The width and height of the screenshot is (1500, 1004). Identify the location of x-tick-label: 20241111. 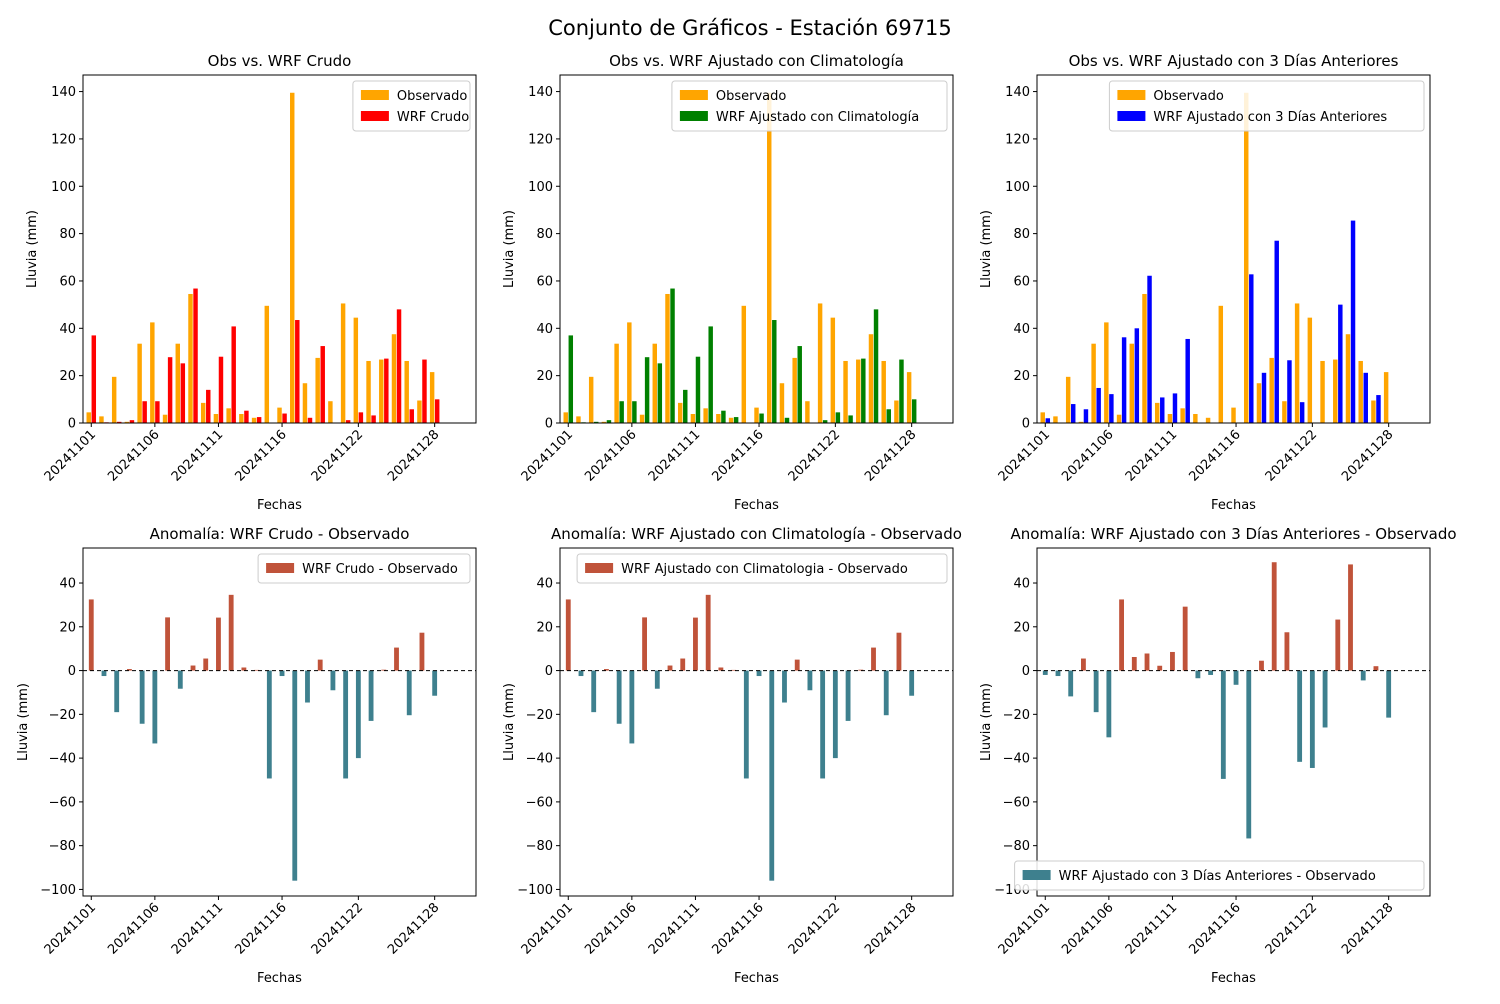
(674, 928).